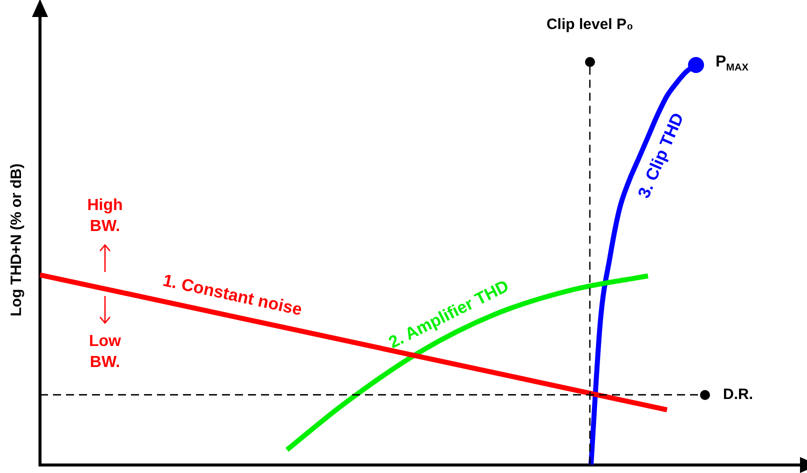 Image resolution: width=807 pixels, height=473 pixels. I want to click on annotation: High BW., so click(105, 215).